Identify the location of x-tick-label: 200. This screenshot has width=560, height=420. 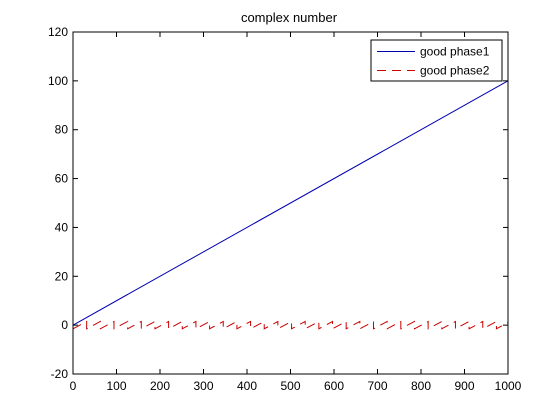
(160, 386).